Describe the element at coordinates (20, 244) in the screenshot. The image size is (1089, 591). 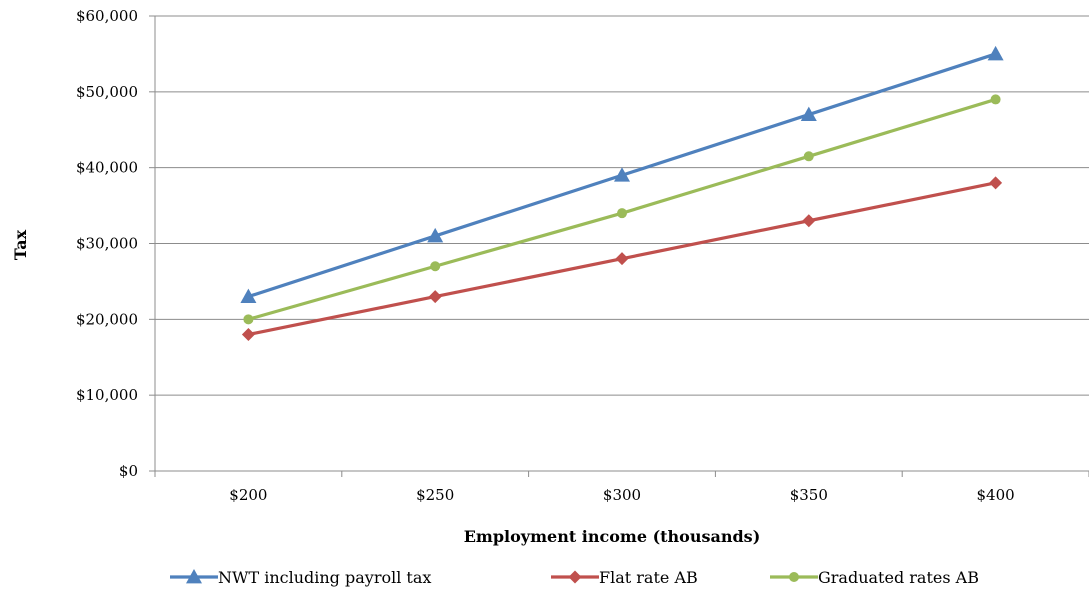
I see `y-axis-title: Tax` at that location.